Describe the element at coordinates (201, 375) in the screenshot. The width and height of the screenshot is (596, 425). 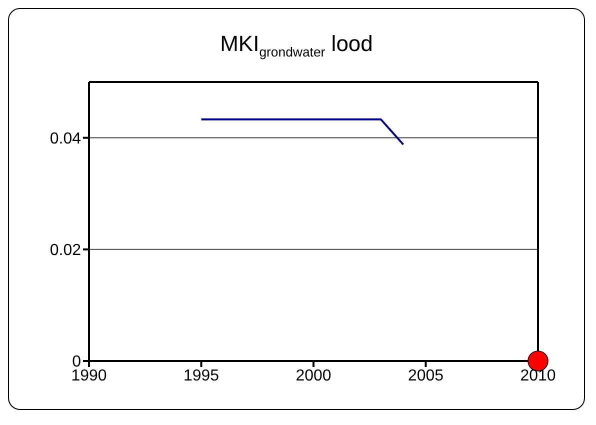
I see `x-tick-label: 1995` at that location.